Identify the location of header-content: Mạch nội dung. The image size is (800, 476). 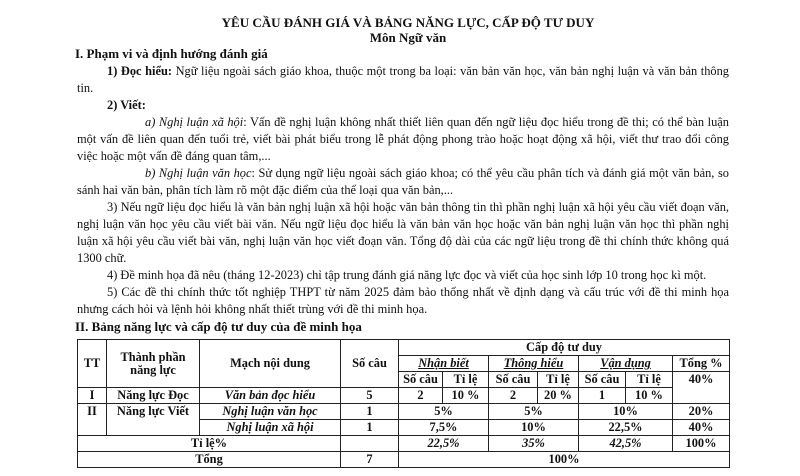
(270, 363).